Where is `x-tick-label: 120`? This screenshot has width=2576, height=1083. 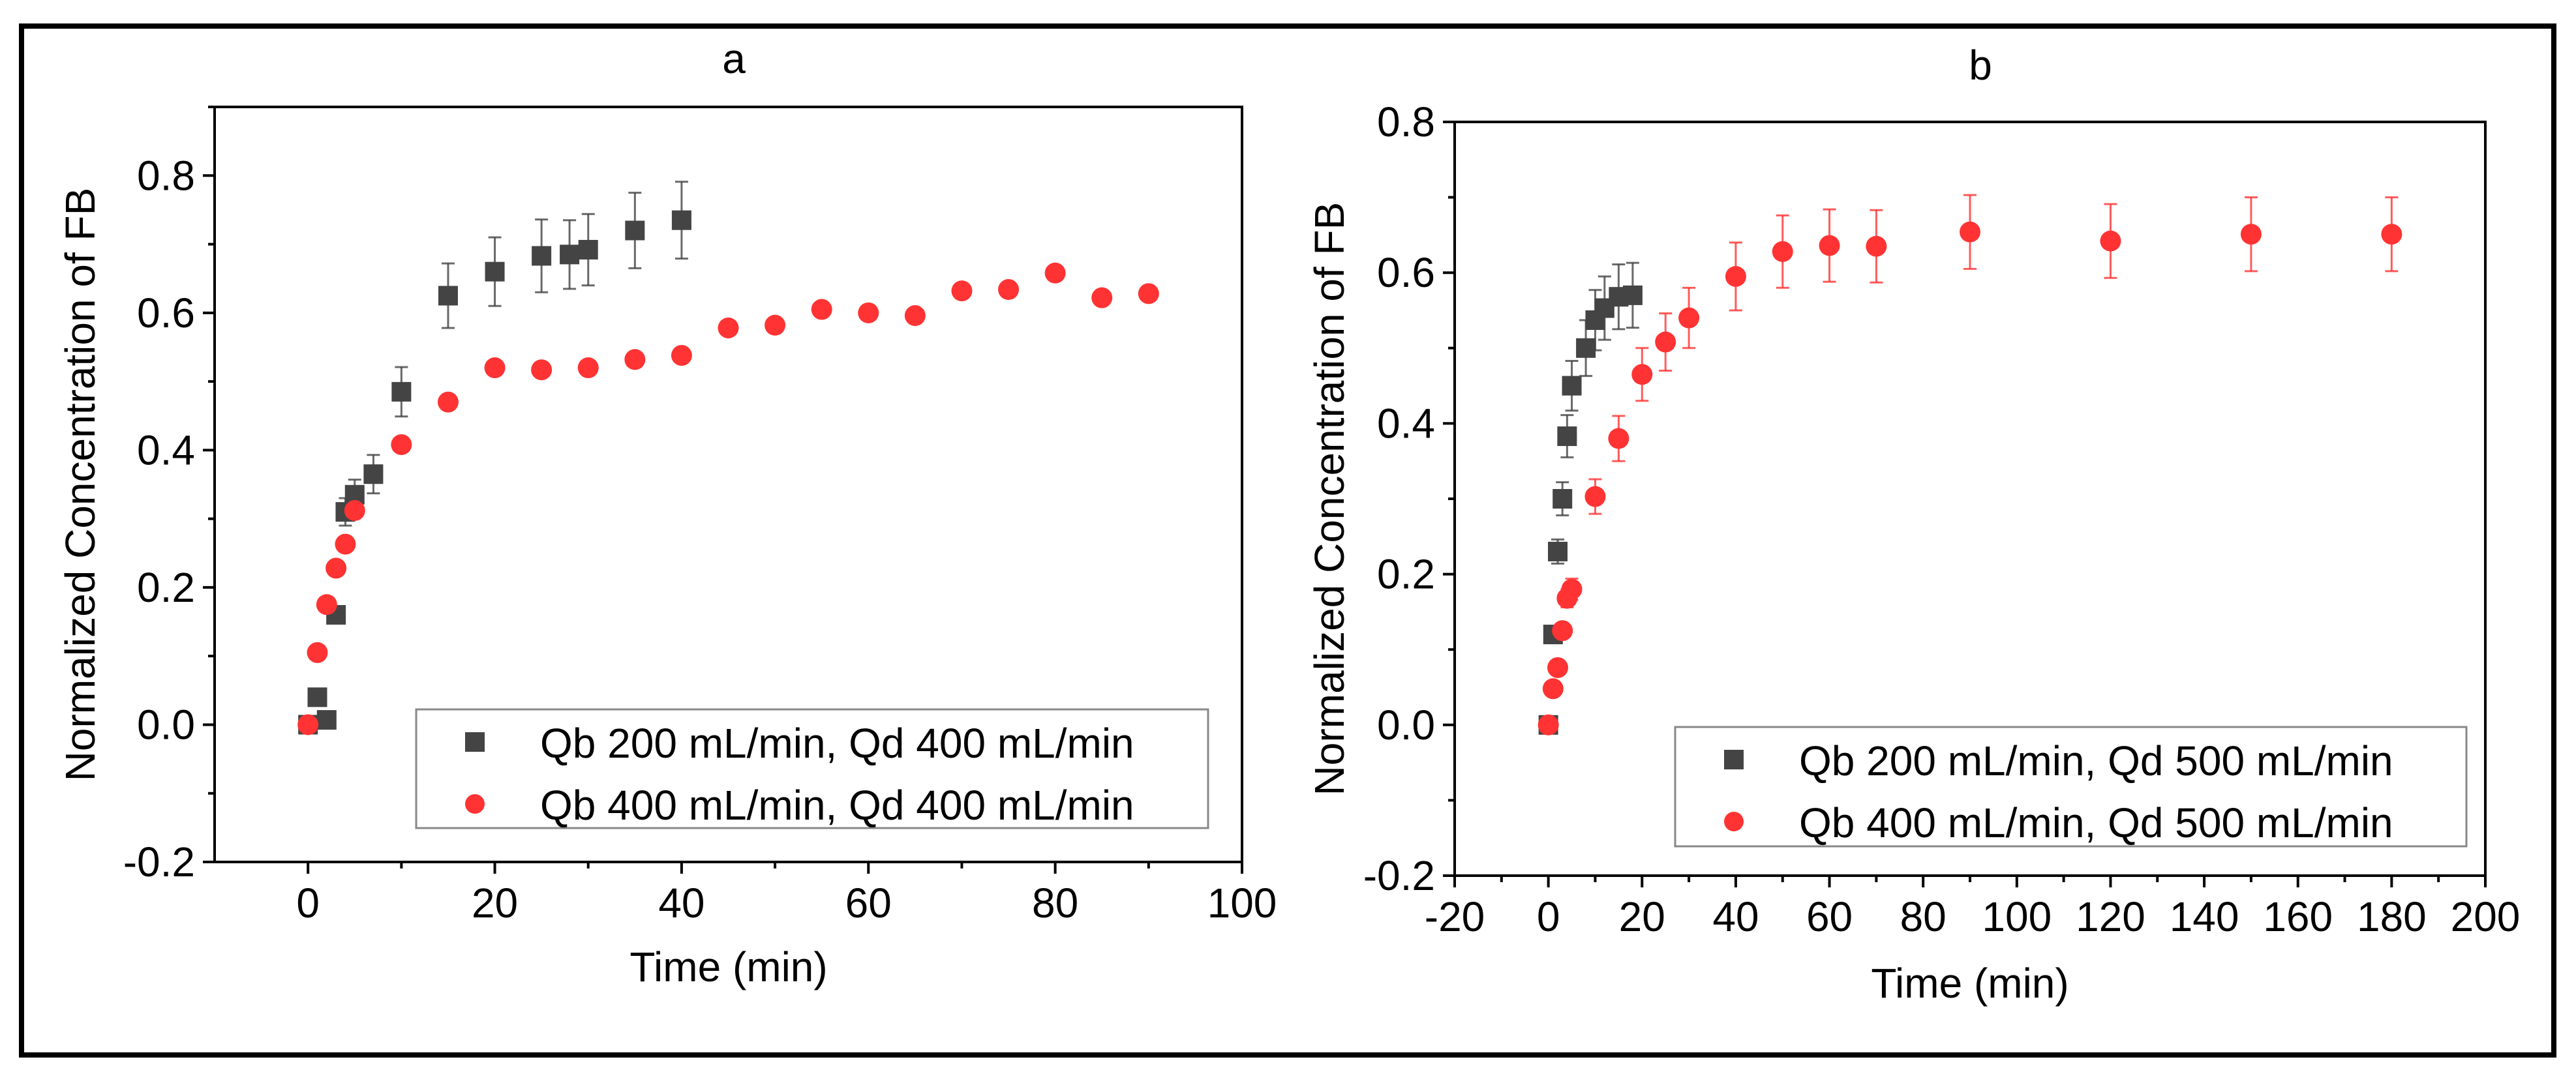
x-tick-label: 120 is located at coordinates (2110, 916).